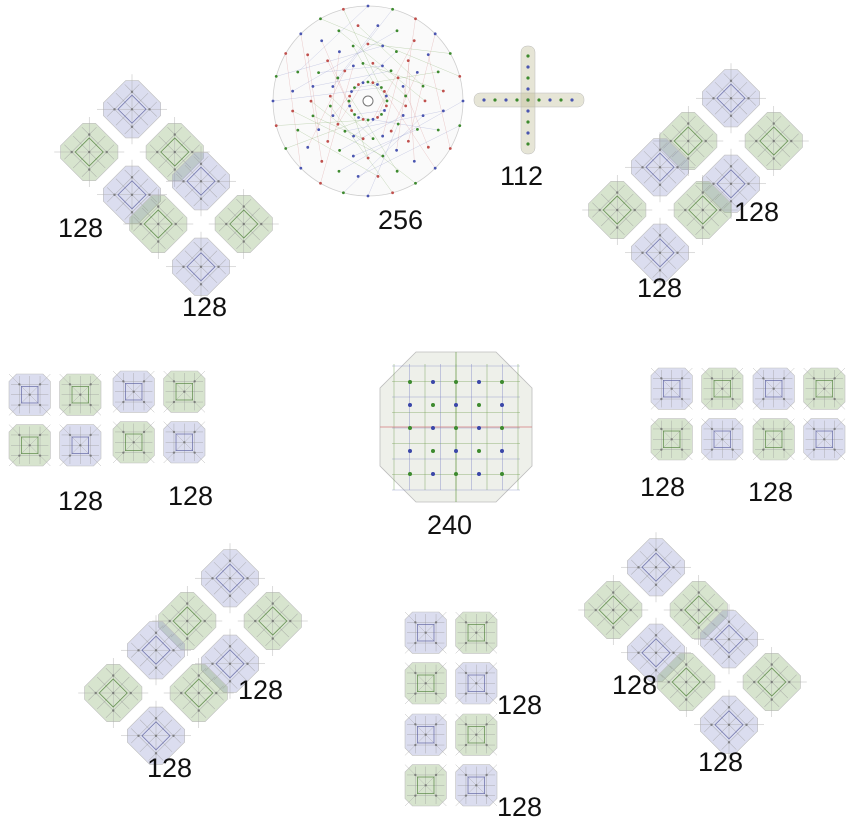 The width and height of the screenshot is (853, 826). Describe the element at coordinates (663, 487) in the screenshot. I see `label-mid-right-a: 128` at that location.